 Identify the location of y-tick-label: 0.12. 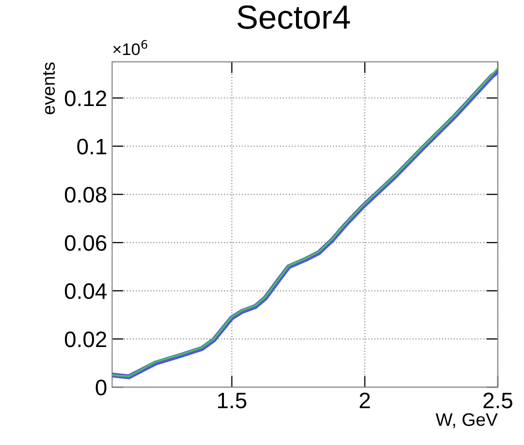
(85, 98).